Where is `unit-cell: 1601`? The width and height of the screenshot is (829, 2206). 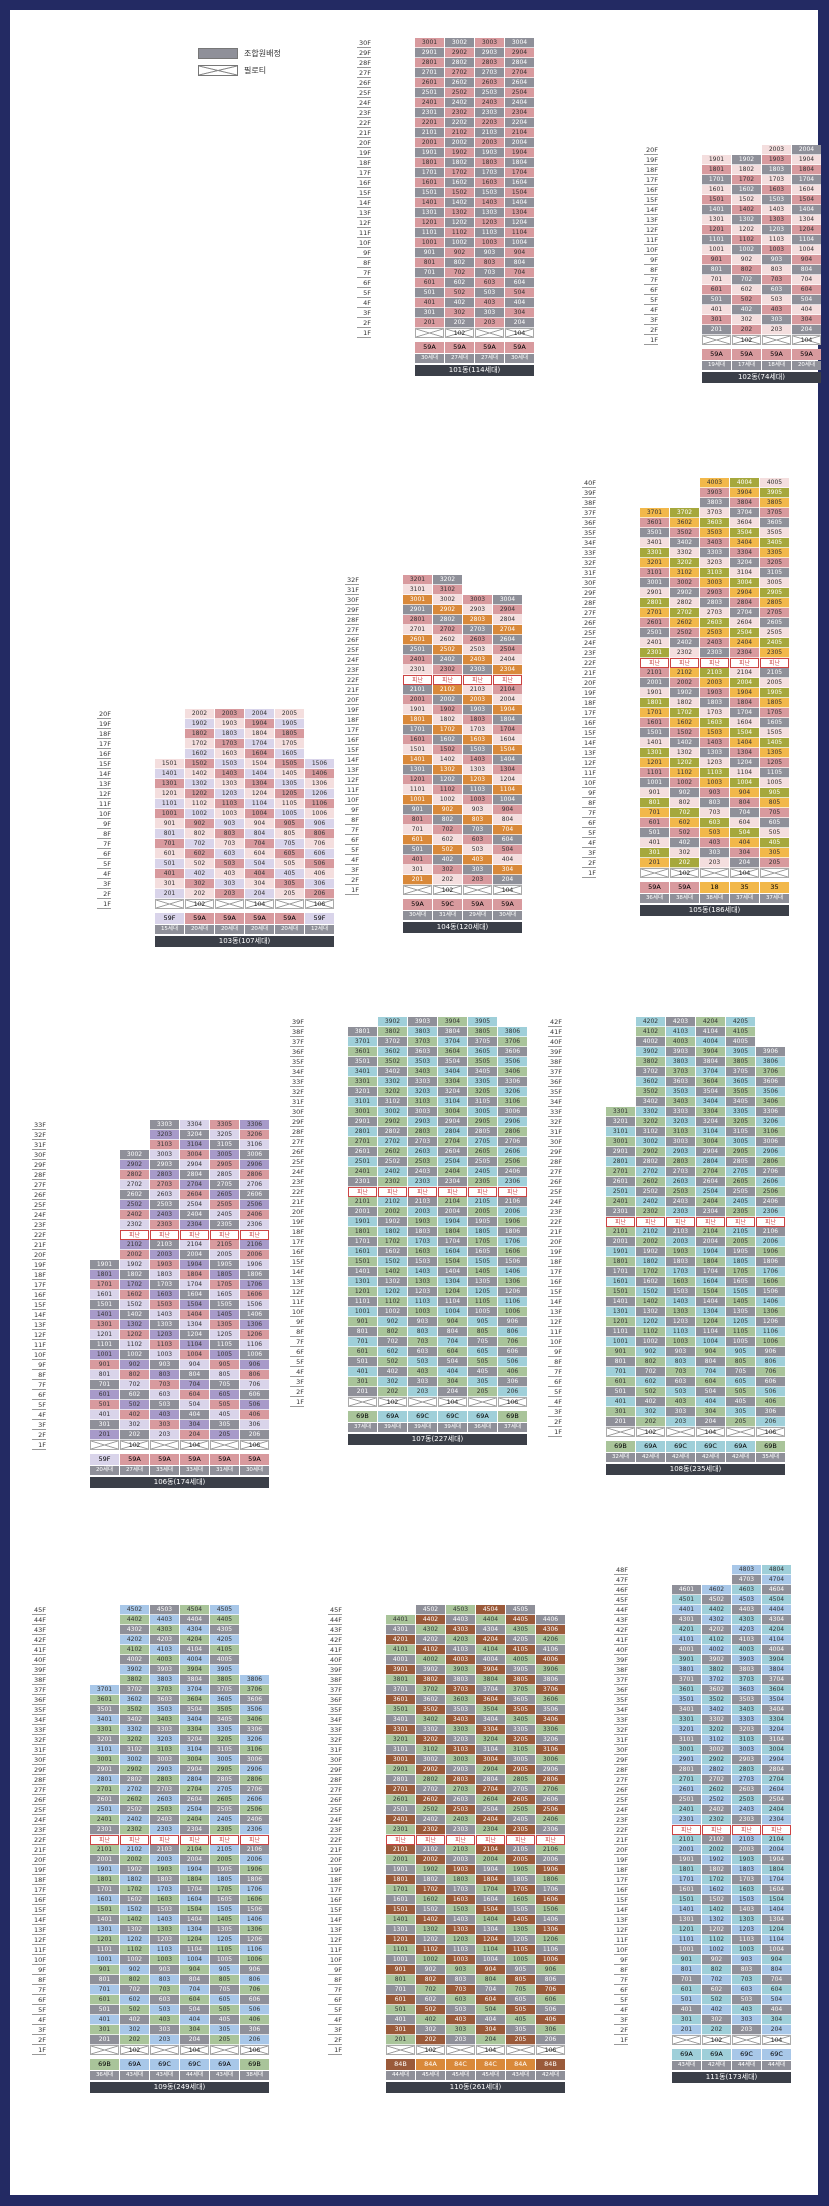 unit-cell: 1601 is located at coordinates (620, 1282).